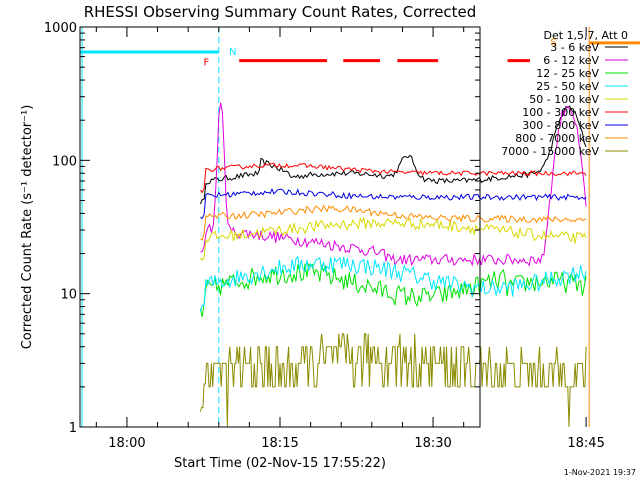  Describe the element at coordinates (60, 28) in the screenshot. I see `y-tick-label: 1000` at that location.